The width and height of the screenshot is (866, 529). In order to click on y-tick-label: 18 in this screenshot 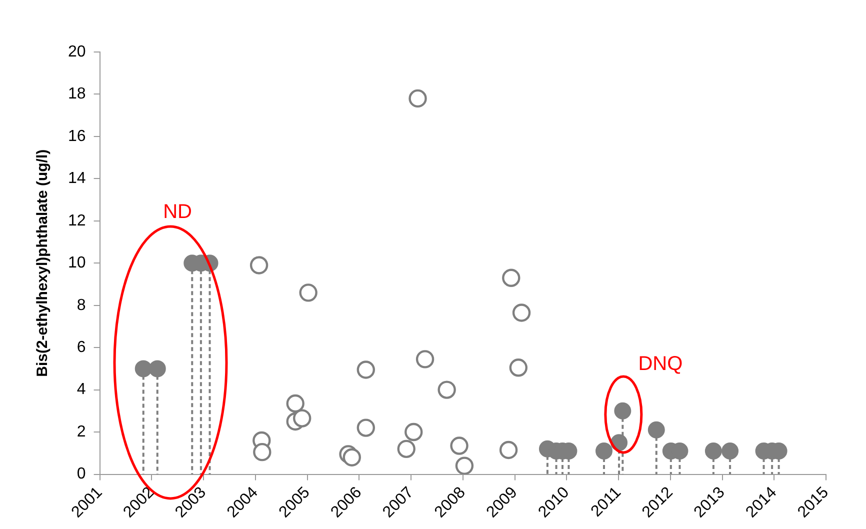, I will do `click(77, 94)`.